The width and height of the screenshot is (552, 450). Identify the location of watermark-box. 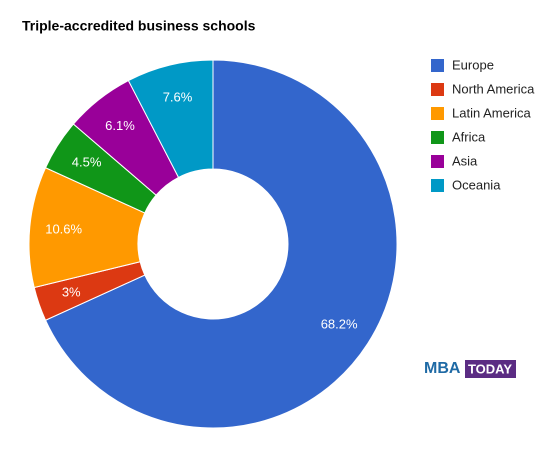
(490, 369).